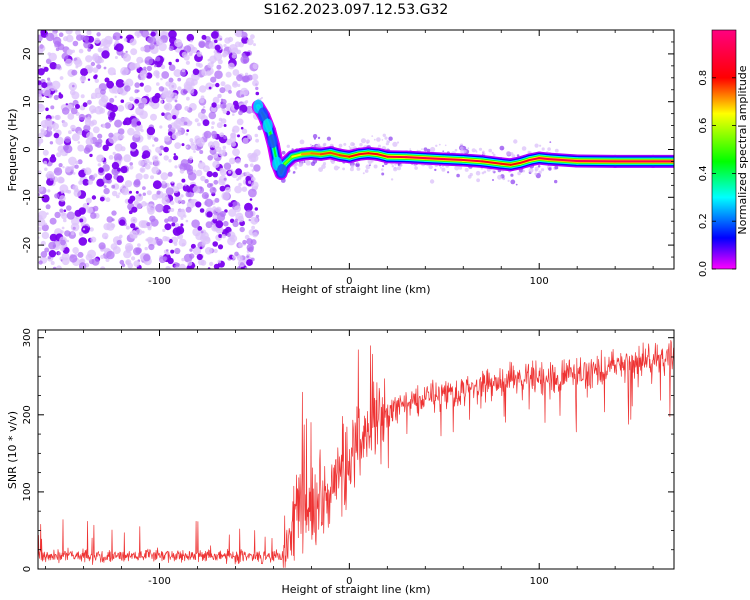  Describe the element at coordinates (355, 589) in the screenshot. I see `snr-x-label: Height of straight line (km)` at that location.